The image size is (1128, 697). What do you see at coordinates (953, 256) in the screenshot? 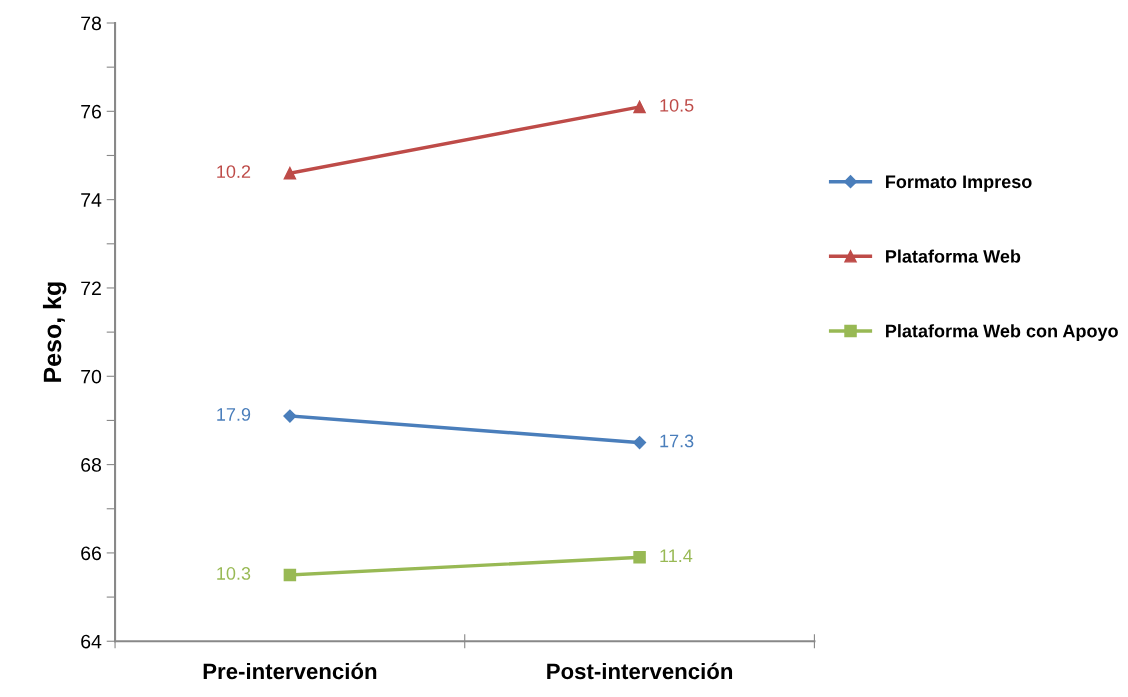
I see `legend-label: Plataforma Web` at bounding box center [953, 256].